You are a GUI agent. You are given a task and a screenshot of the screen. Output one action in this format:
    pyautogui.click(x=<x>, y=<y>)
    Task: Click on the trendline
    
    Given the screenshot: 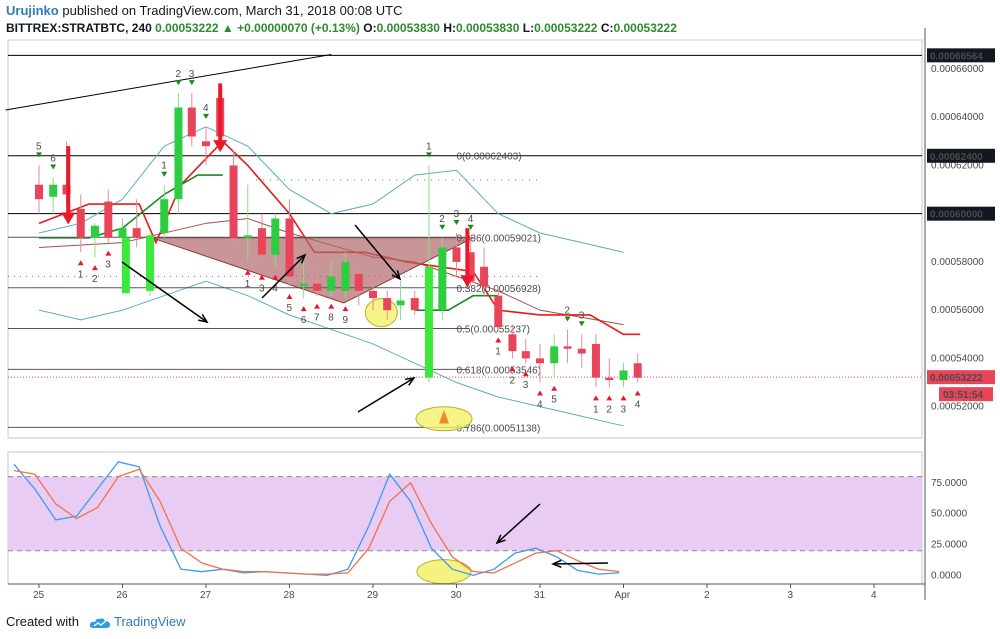 What is the action you would take?
    pyautogui.click(x=168, y=82)
    